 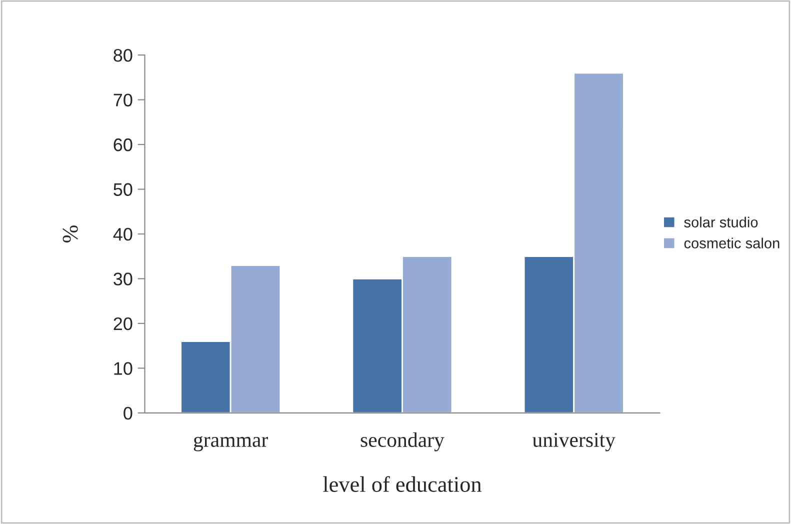 I want to click on x-tick-label: grammar, so click(x=231, y=444).